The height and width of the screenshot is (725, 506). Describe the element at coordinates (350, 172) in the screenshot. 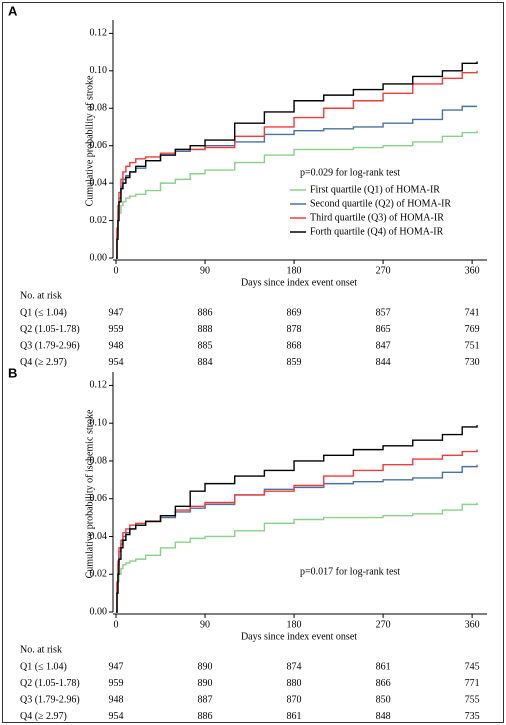

I see `annotation: p=0.029 for log-rank test` at that location.